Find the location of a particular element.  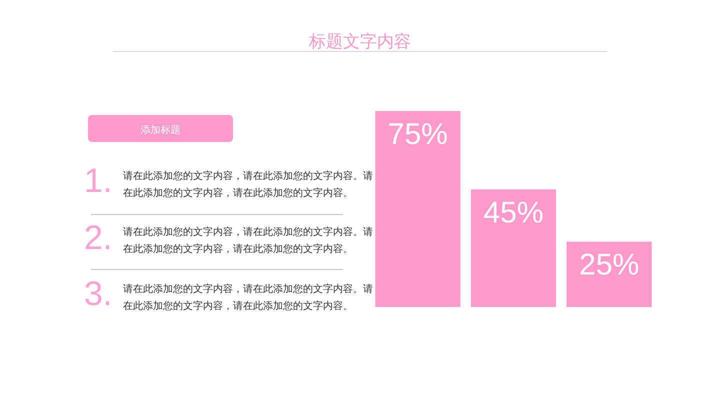

data-label: 75% is located at coordinates (418, 134).